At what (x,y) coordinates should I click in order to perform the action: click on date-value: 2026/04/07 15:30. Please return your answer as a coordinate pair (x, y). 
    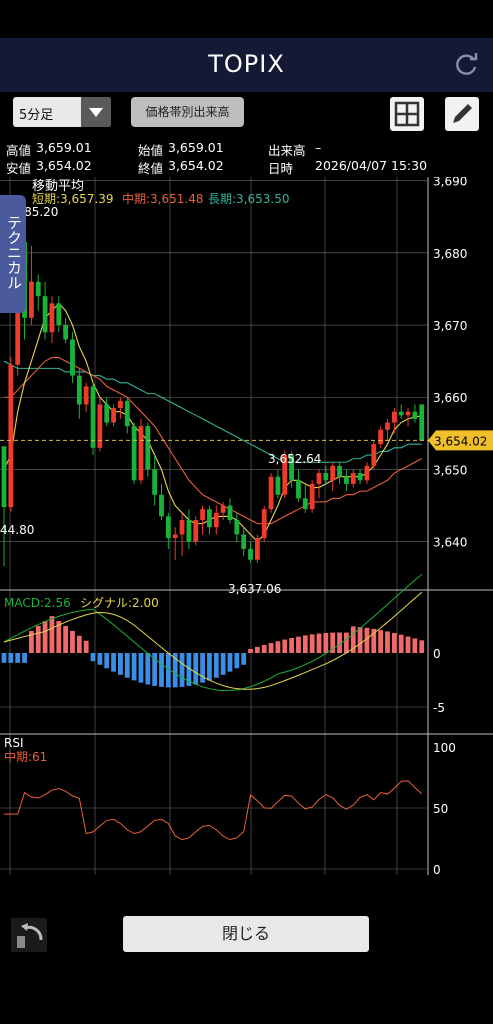
    Looking at the image, I should click on (371, 165).